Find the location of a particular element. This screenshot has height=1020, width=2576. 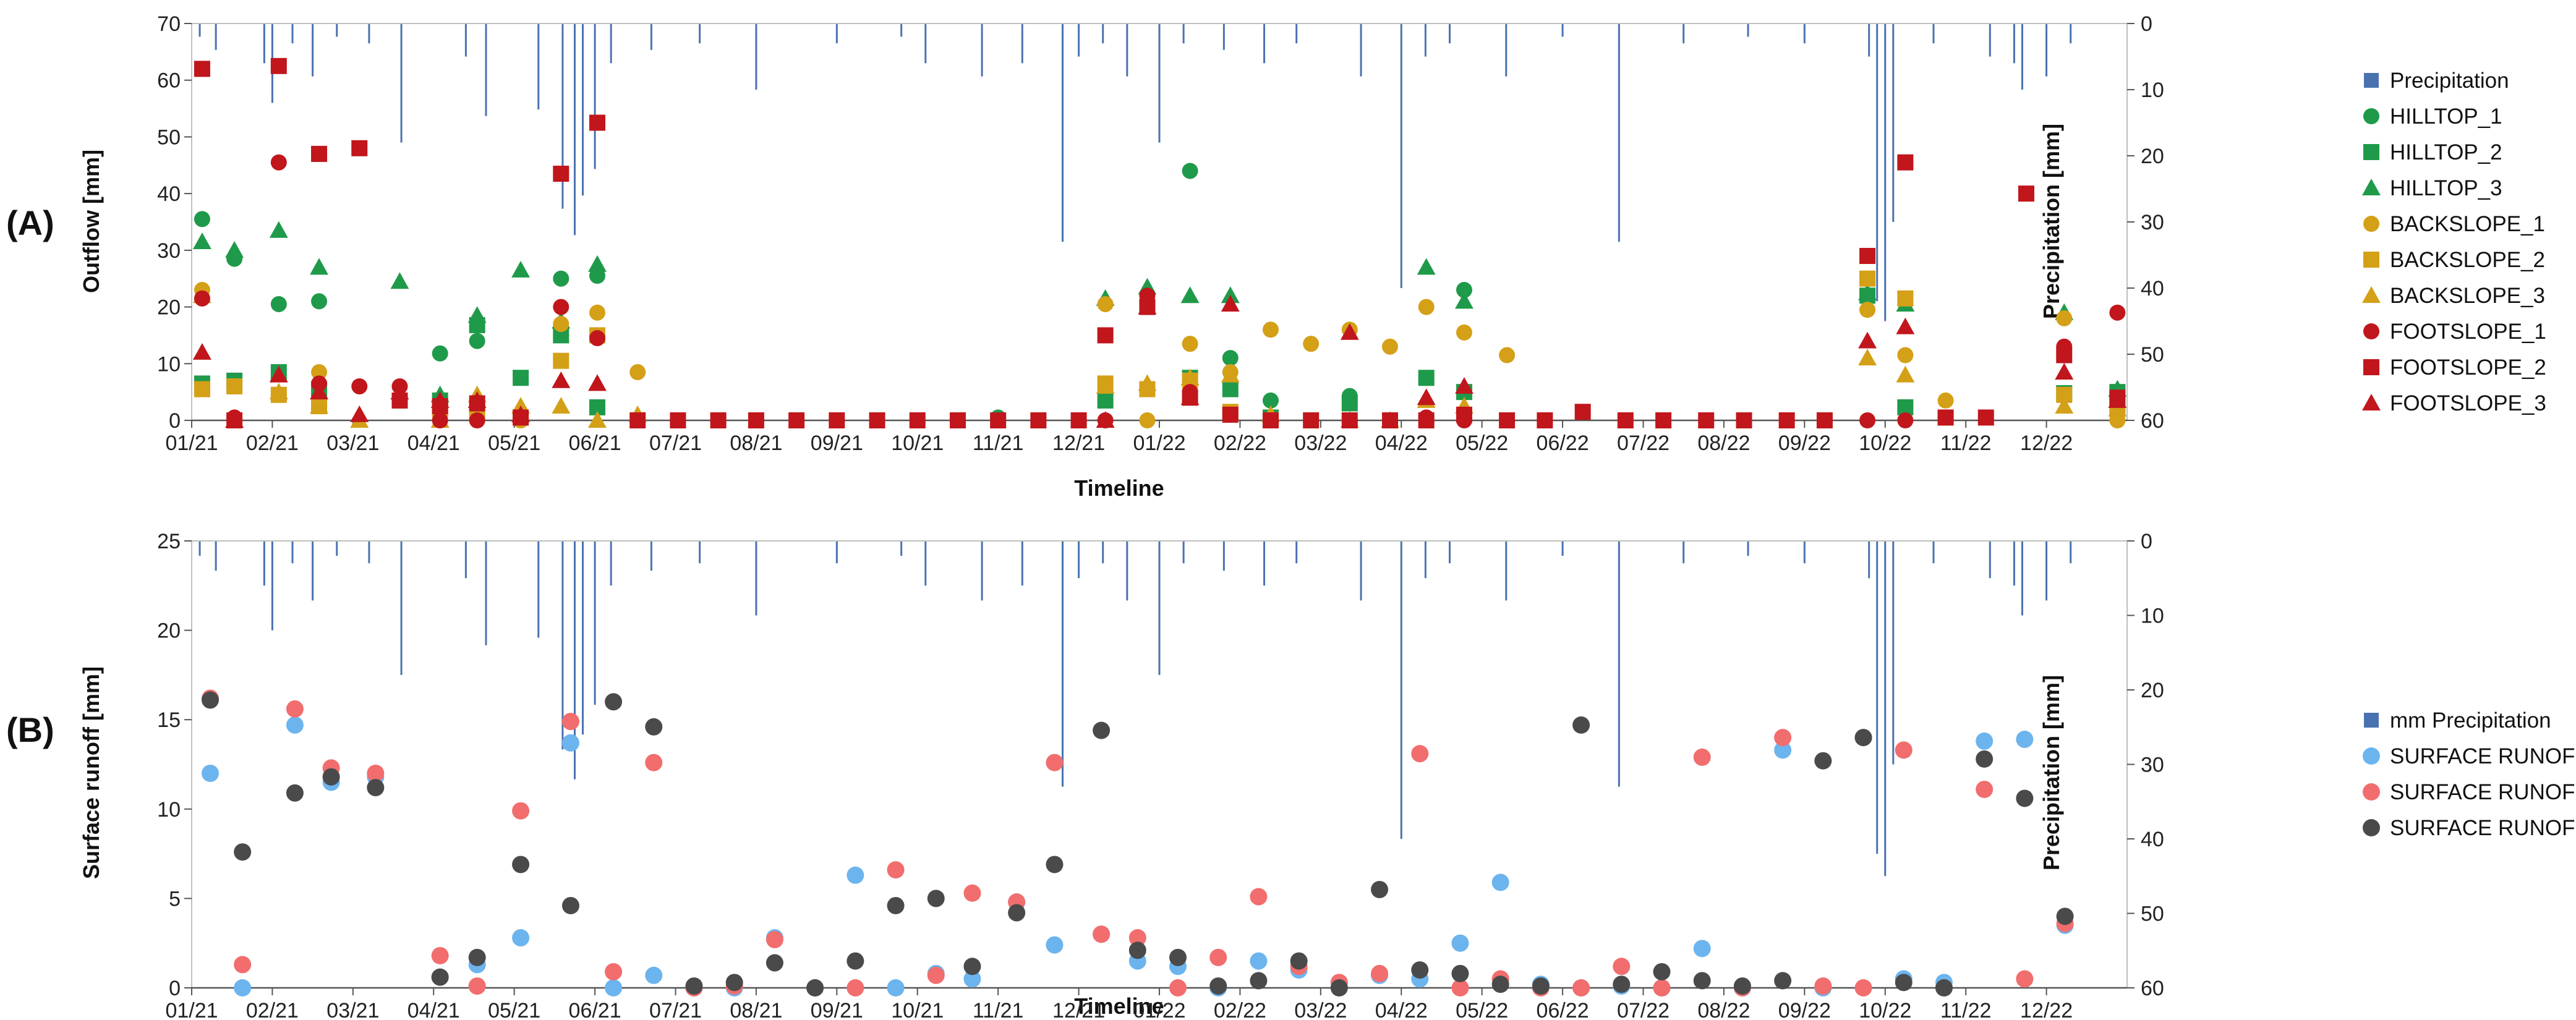

x-tick-label: 05/21 is located at coordinates (514, 443).